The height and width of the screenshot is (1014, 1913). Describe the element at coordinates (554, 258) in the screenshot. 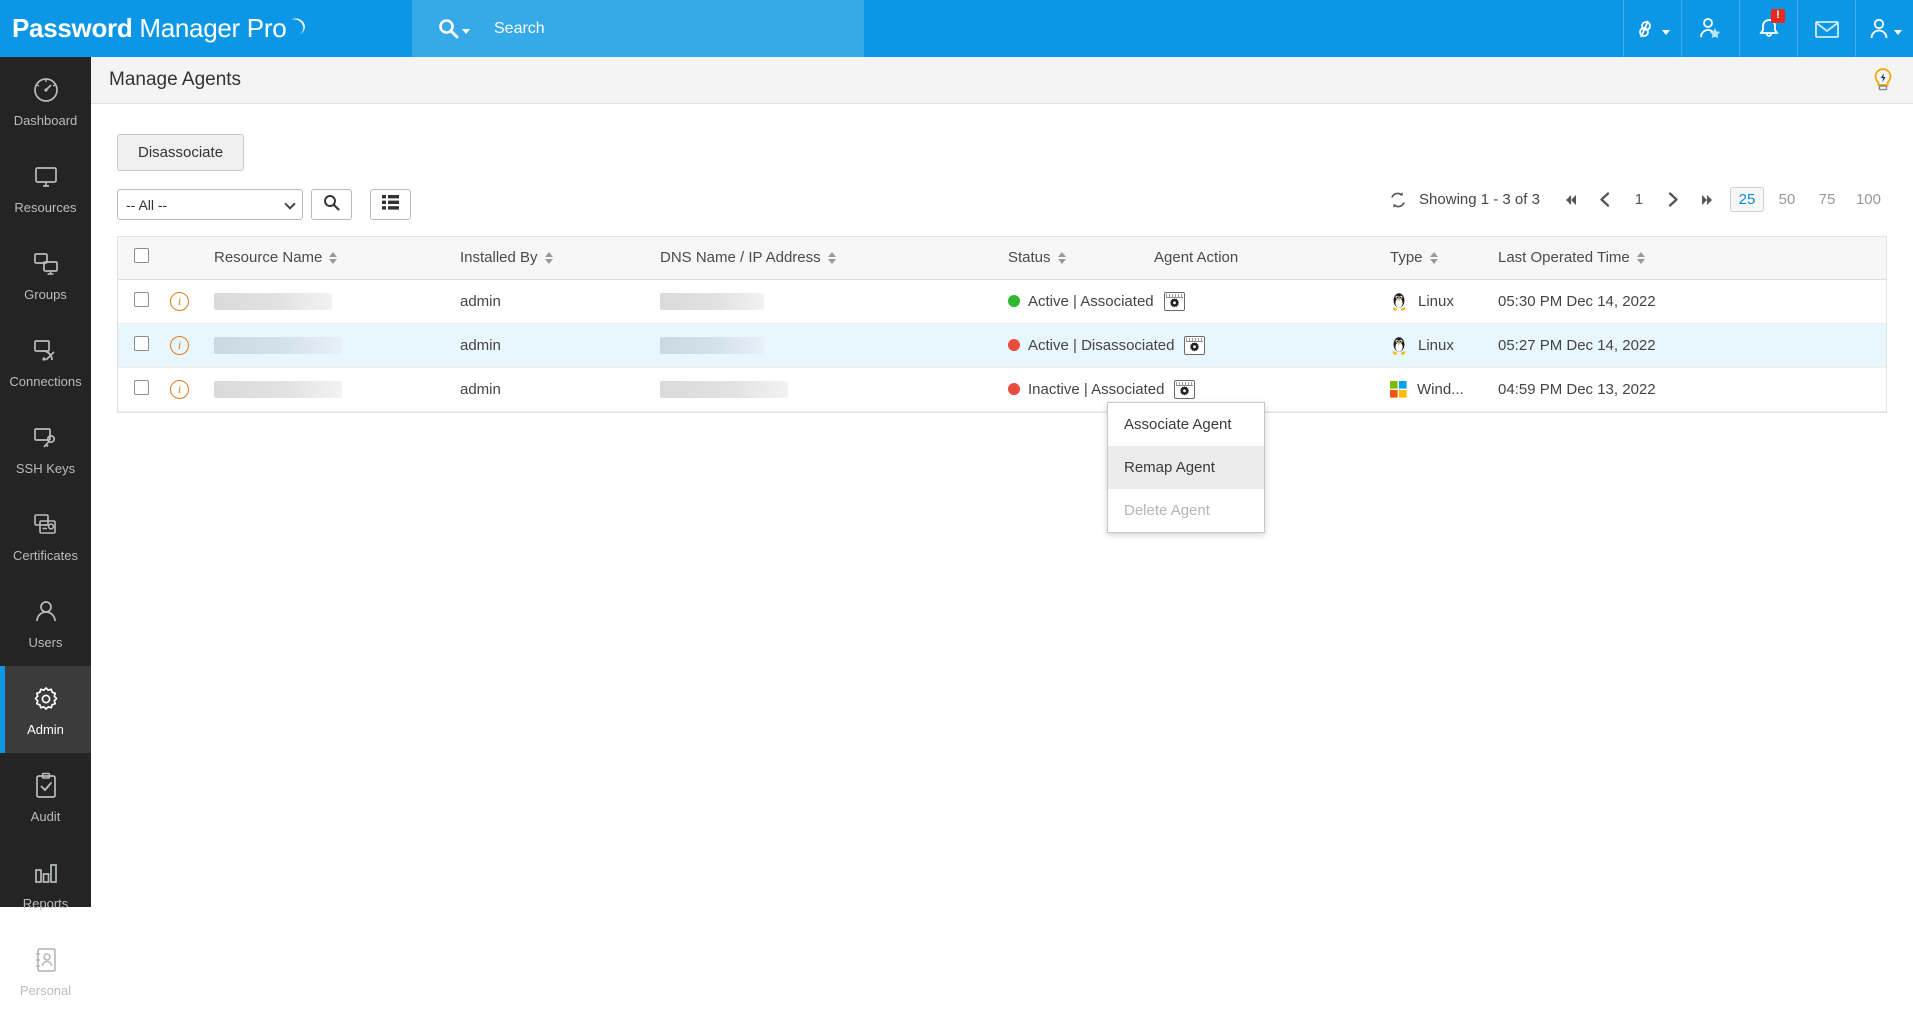

I see `column-header-installed-by: Installed By` at that location.